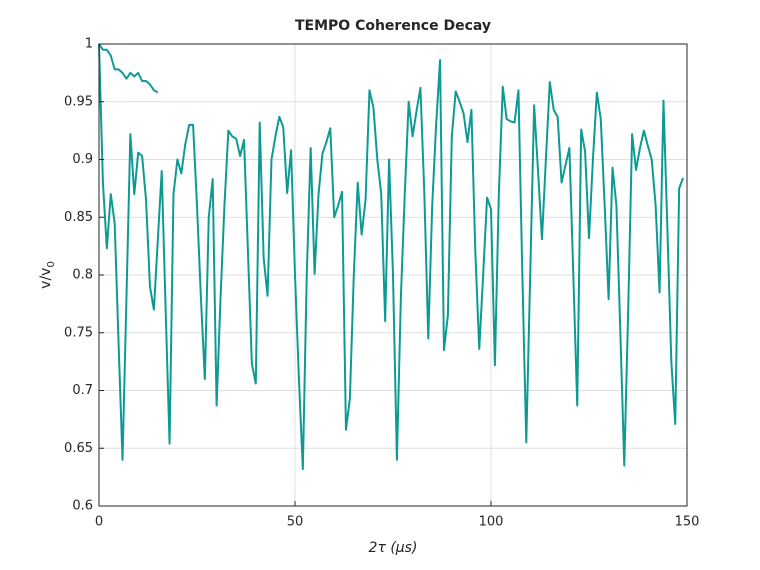 This screenshot has height=570, width=760. Describe the element at coordinates (99, 522) in the screenshot. I see `x-tick-label: 0` at that location.